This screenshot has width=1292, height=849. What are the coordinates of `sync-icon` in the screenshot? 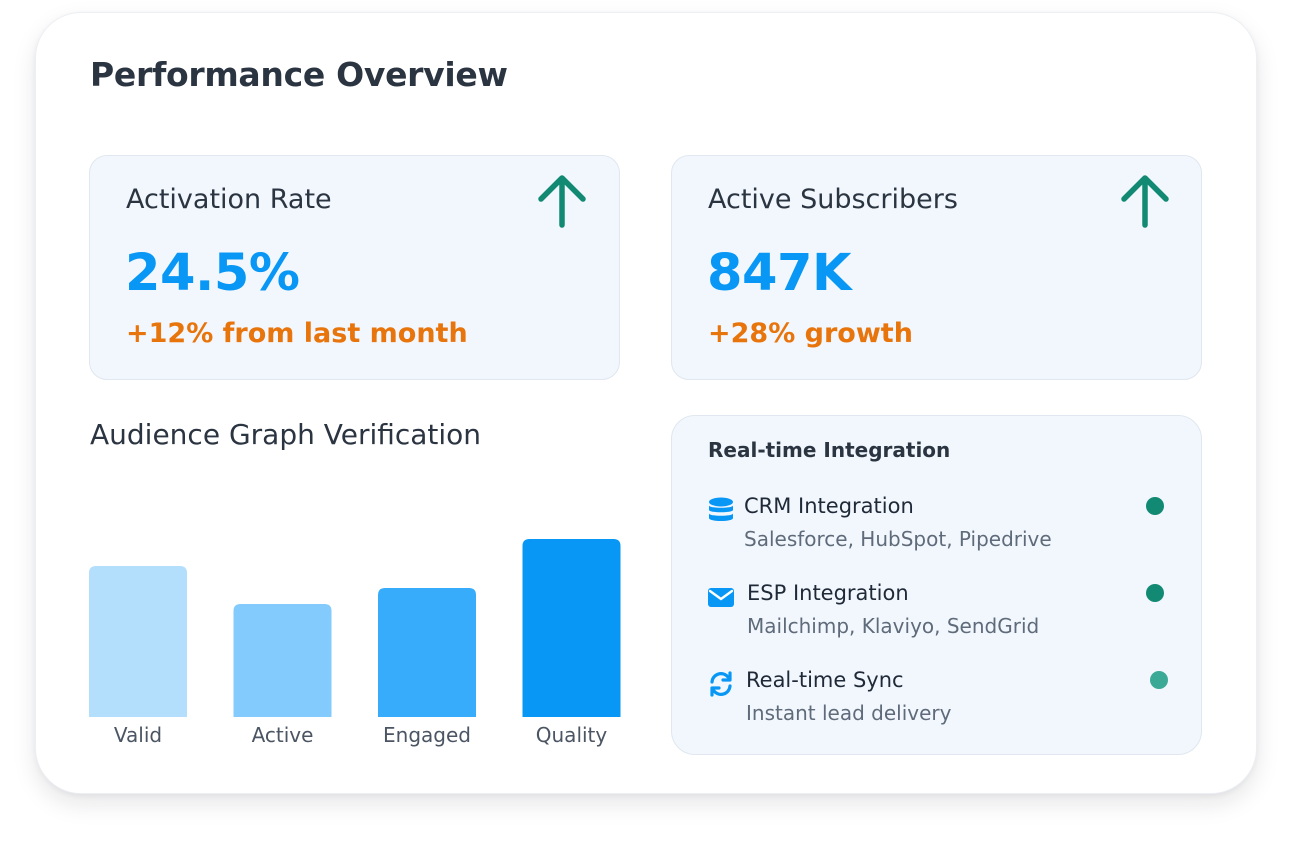 It's located at (721, 684).